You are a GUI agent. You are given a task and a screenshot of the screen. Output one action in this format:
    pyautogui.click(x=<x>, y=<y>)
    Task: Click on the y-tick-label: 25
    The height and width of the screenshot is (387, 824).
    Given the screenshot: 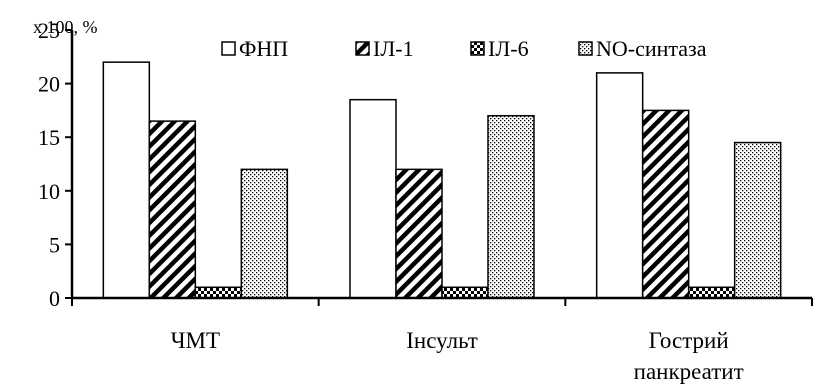 What is the action you would take?
    pyautogui.click(x=49, y=30)
    